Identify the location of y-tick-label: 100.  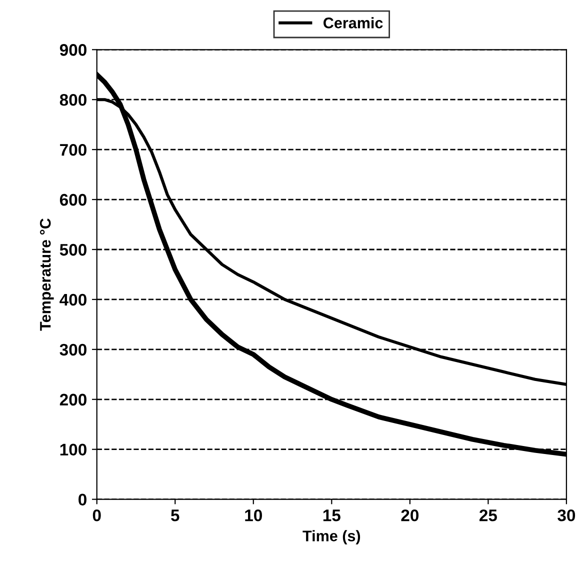
(73, 450).